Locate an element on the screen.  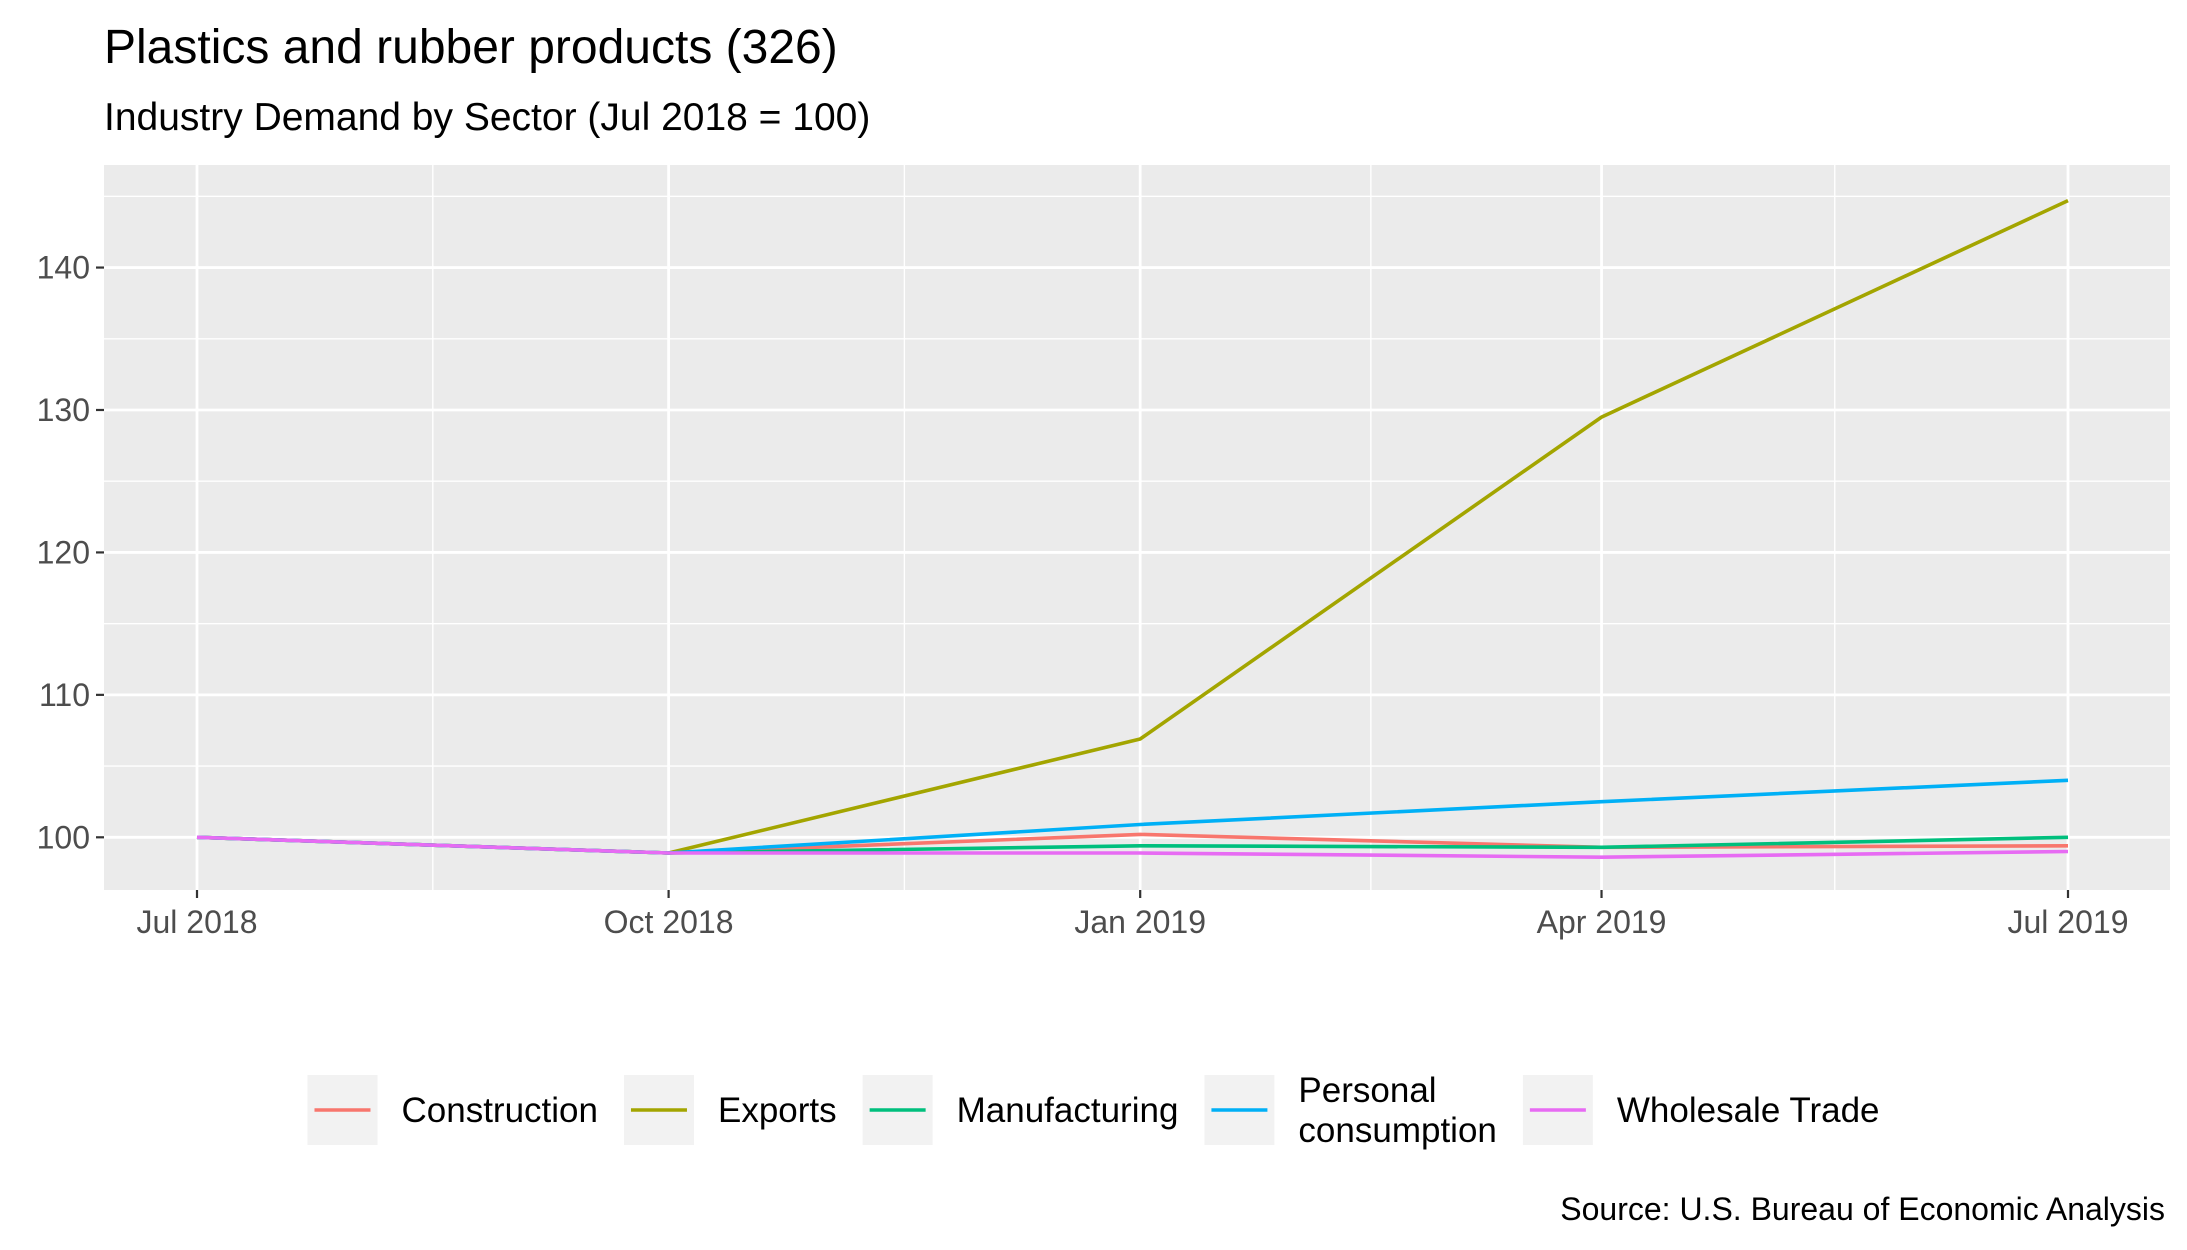
y-tick-label: 140 is located at coordinates (63, 268).